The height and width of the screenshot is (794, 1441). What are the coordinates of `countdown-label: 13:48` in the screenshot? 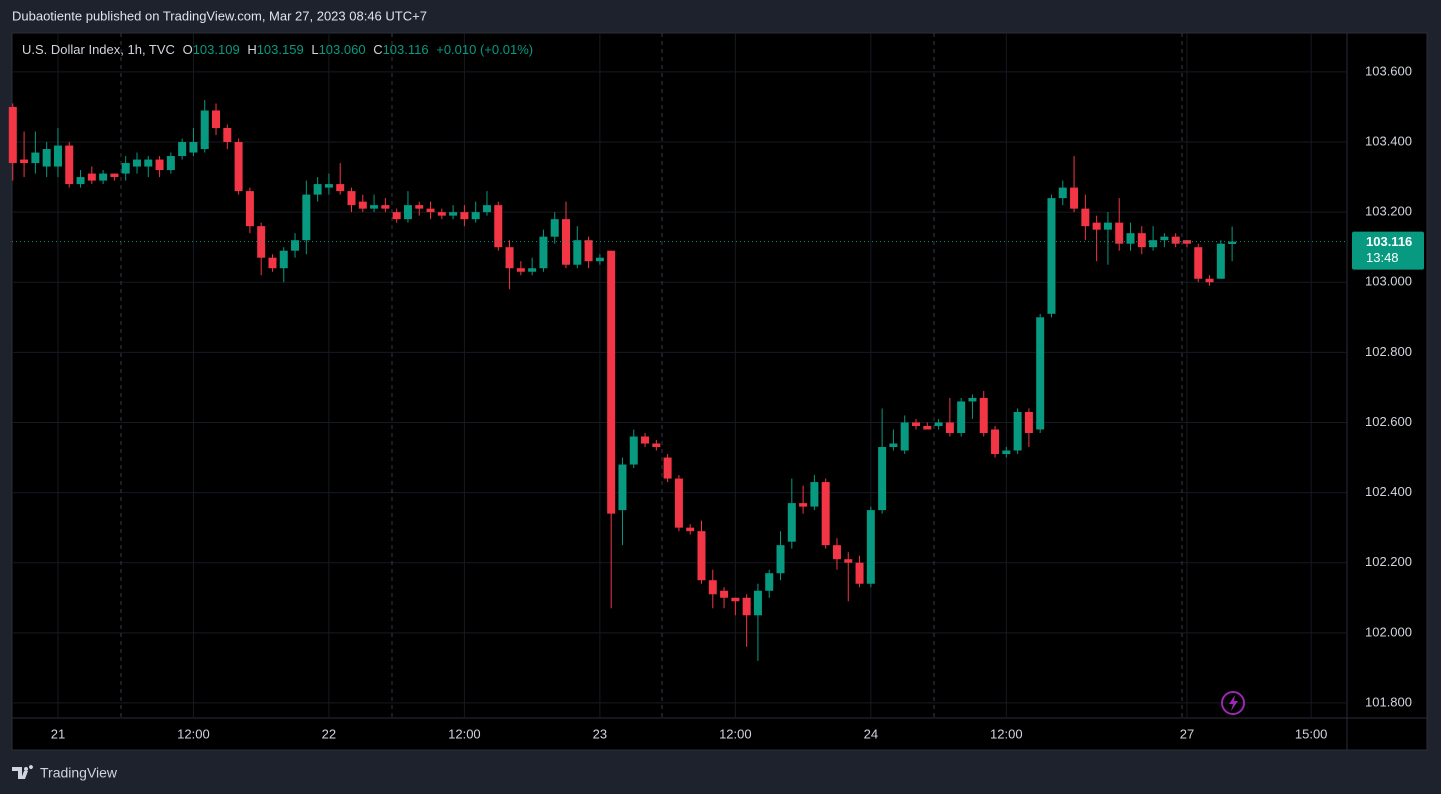 It's located at (1382, 257).